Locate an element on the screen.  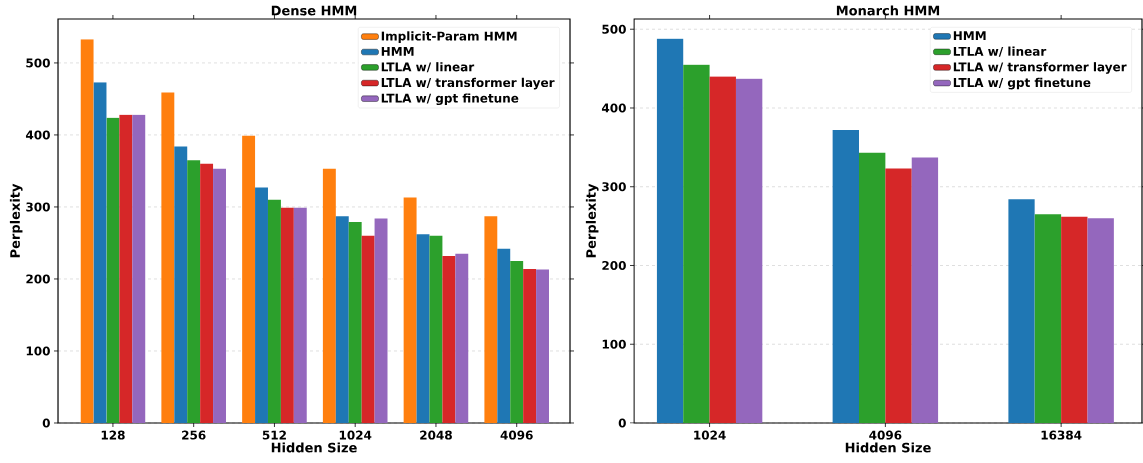
x-tick-label: 256 is located at coordinates (194, 435).